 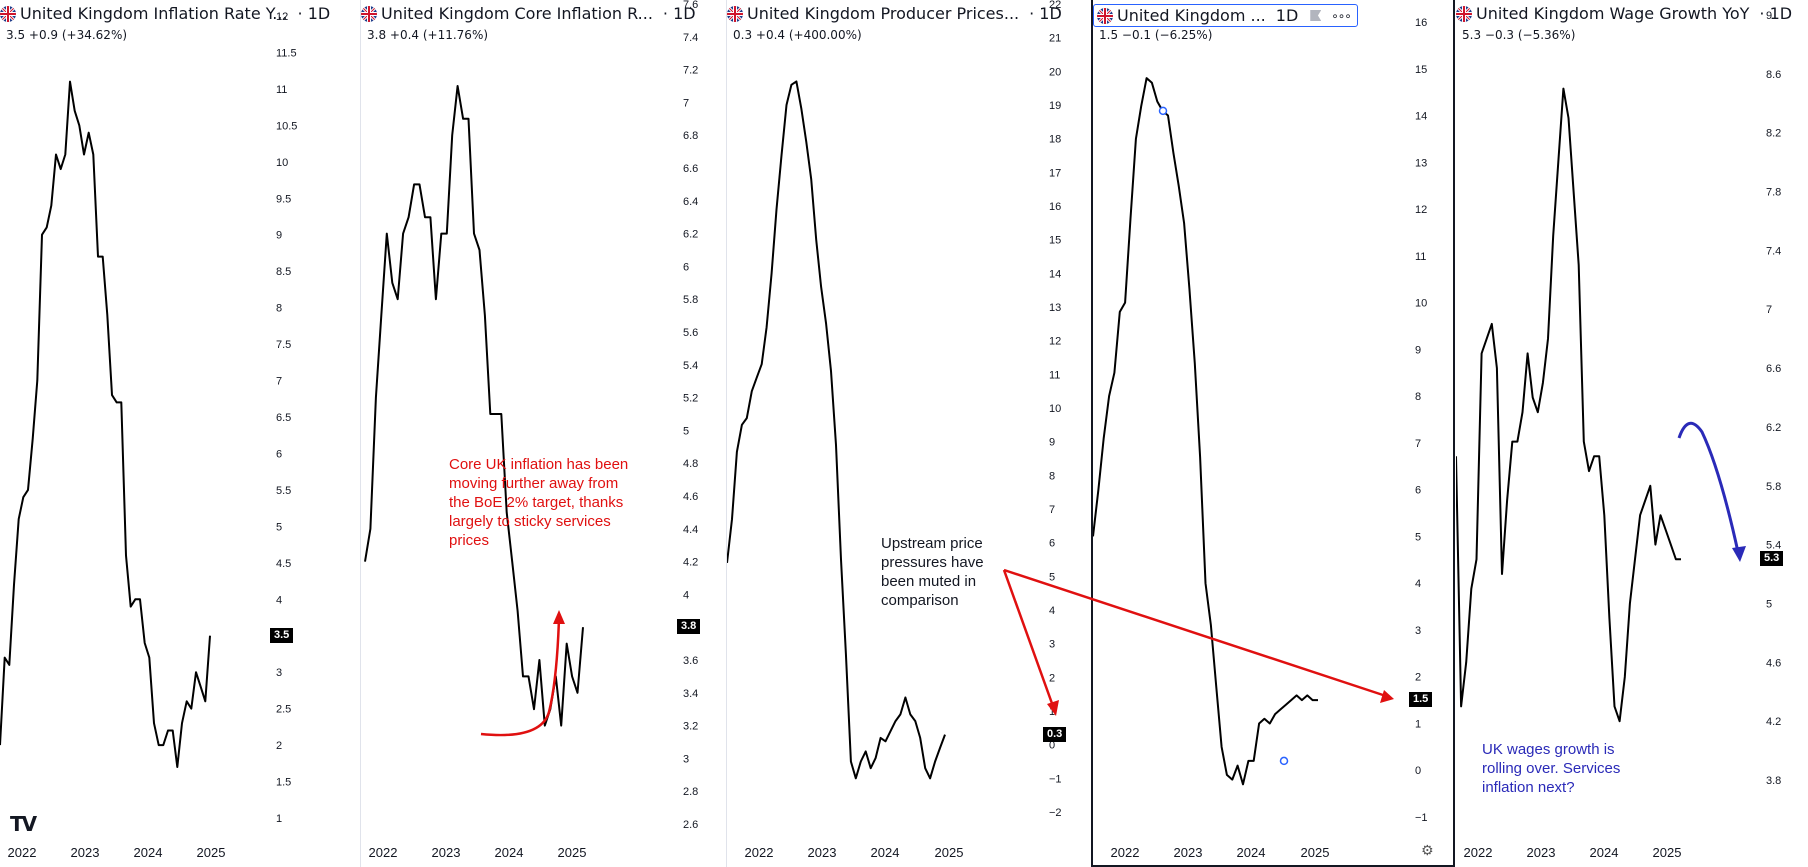 What do you see at coordinates (1045, 13) in the screenshot?
I see `timeframe-label: · 1D` at bounding box center [1045, 13].